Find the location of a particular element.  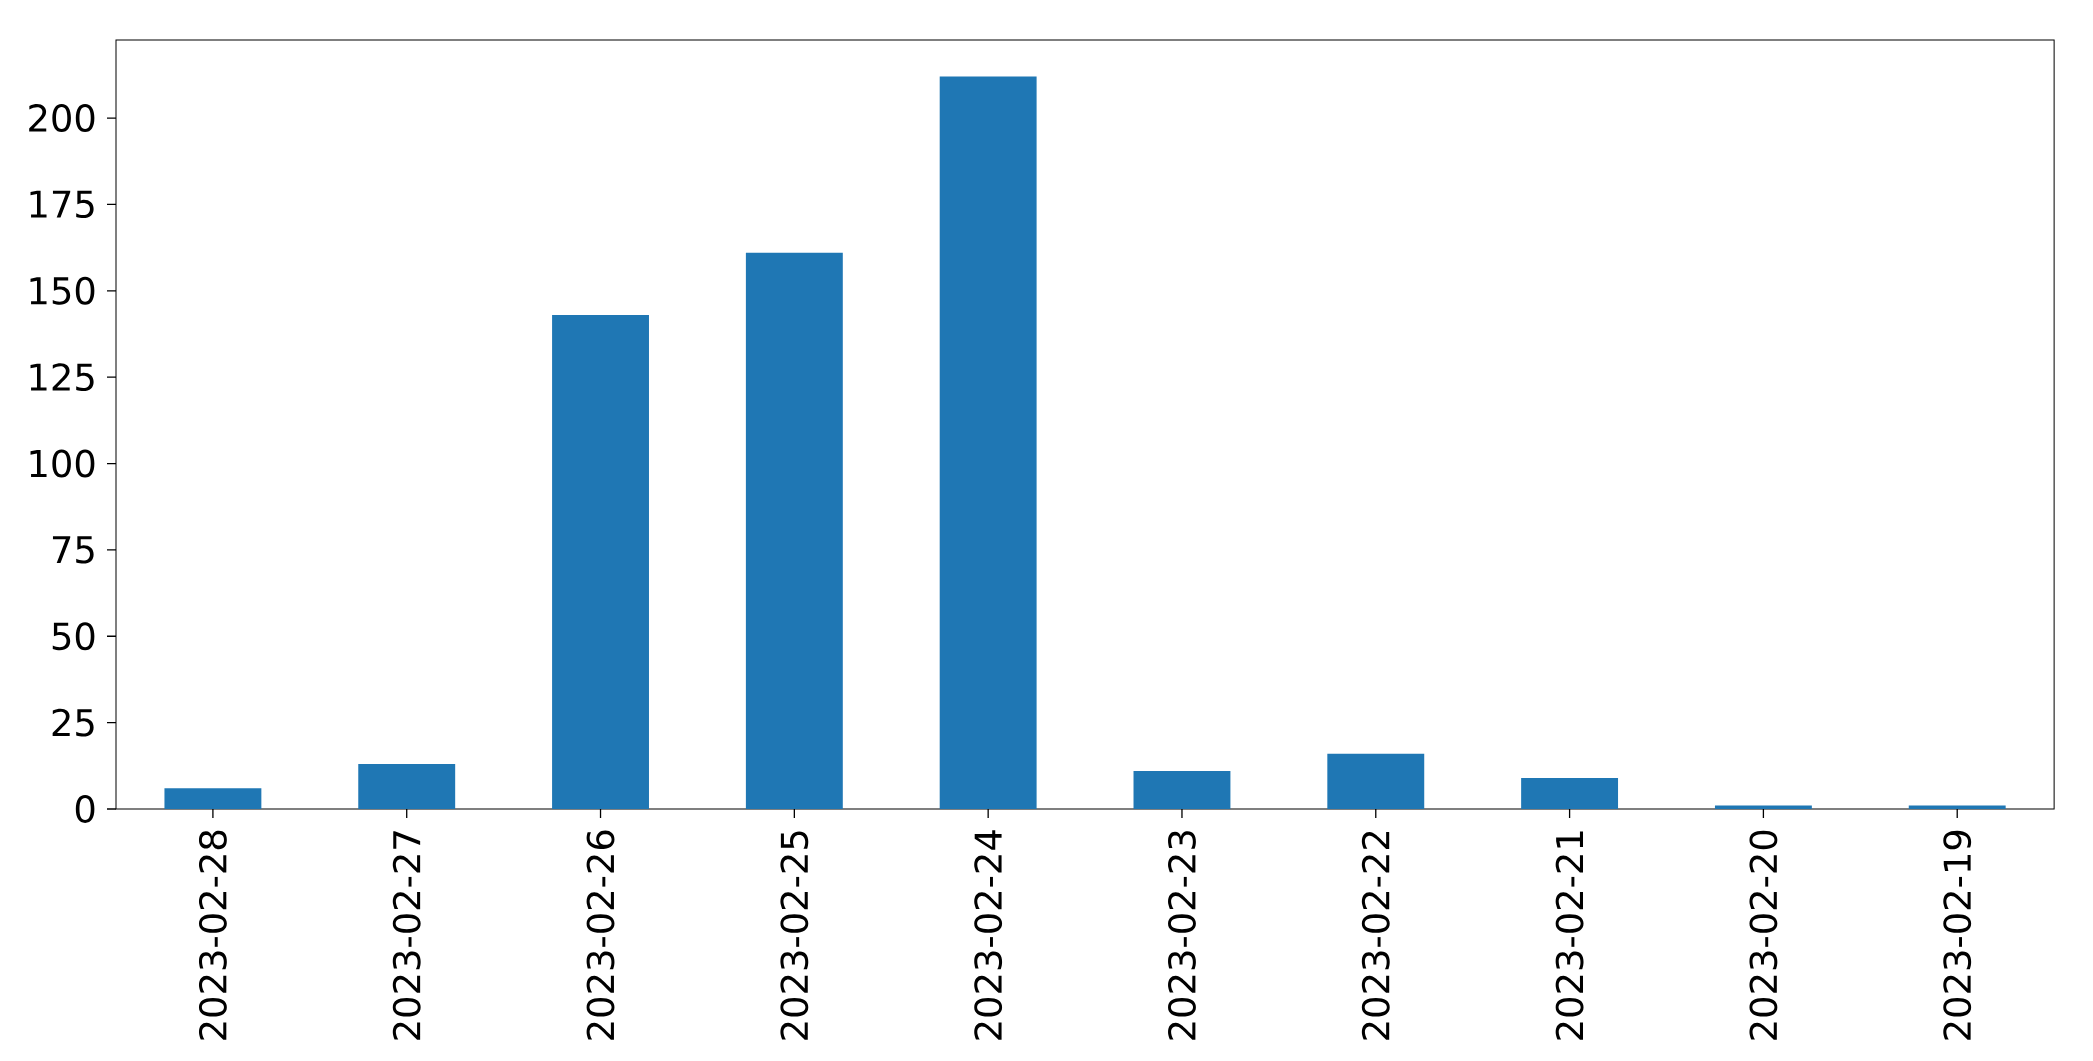

y-tick-label: 75 is located at coordinates (73, 550).